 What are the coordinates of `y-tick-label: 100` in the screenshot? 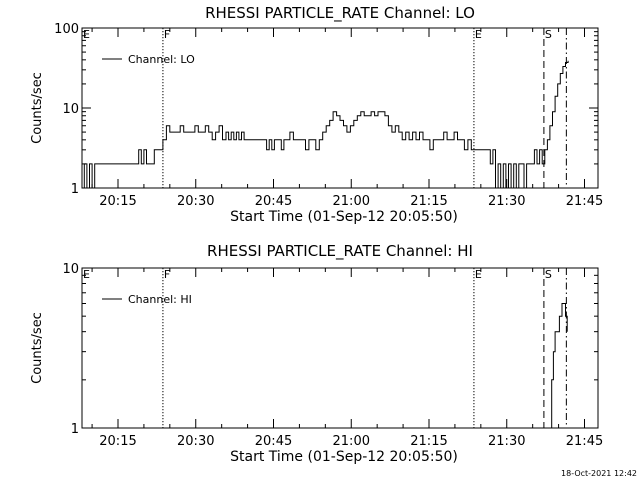 It's located at (66, 29).